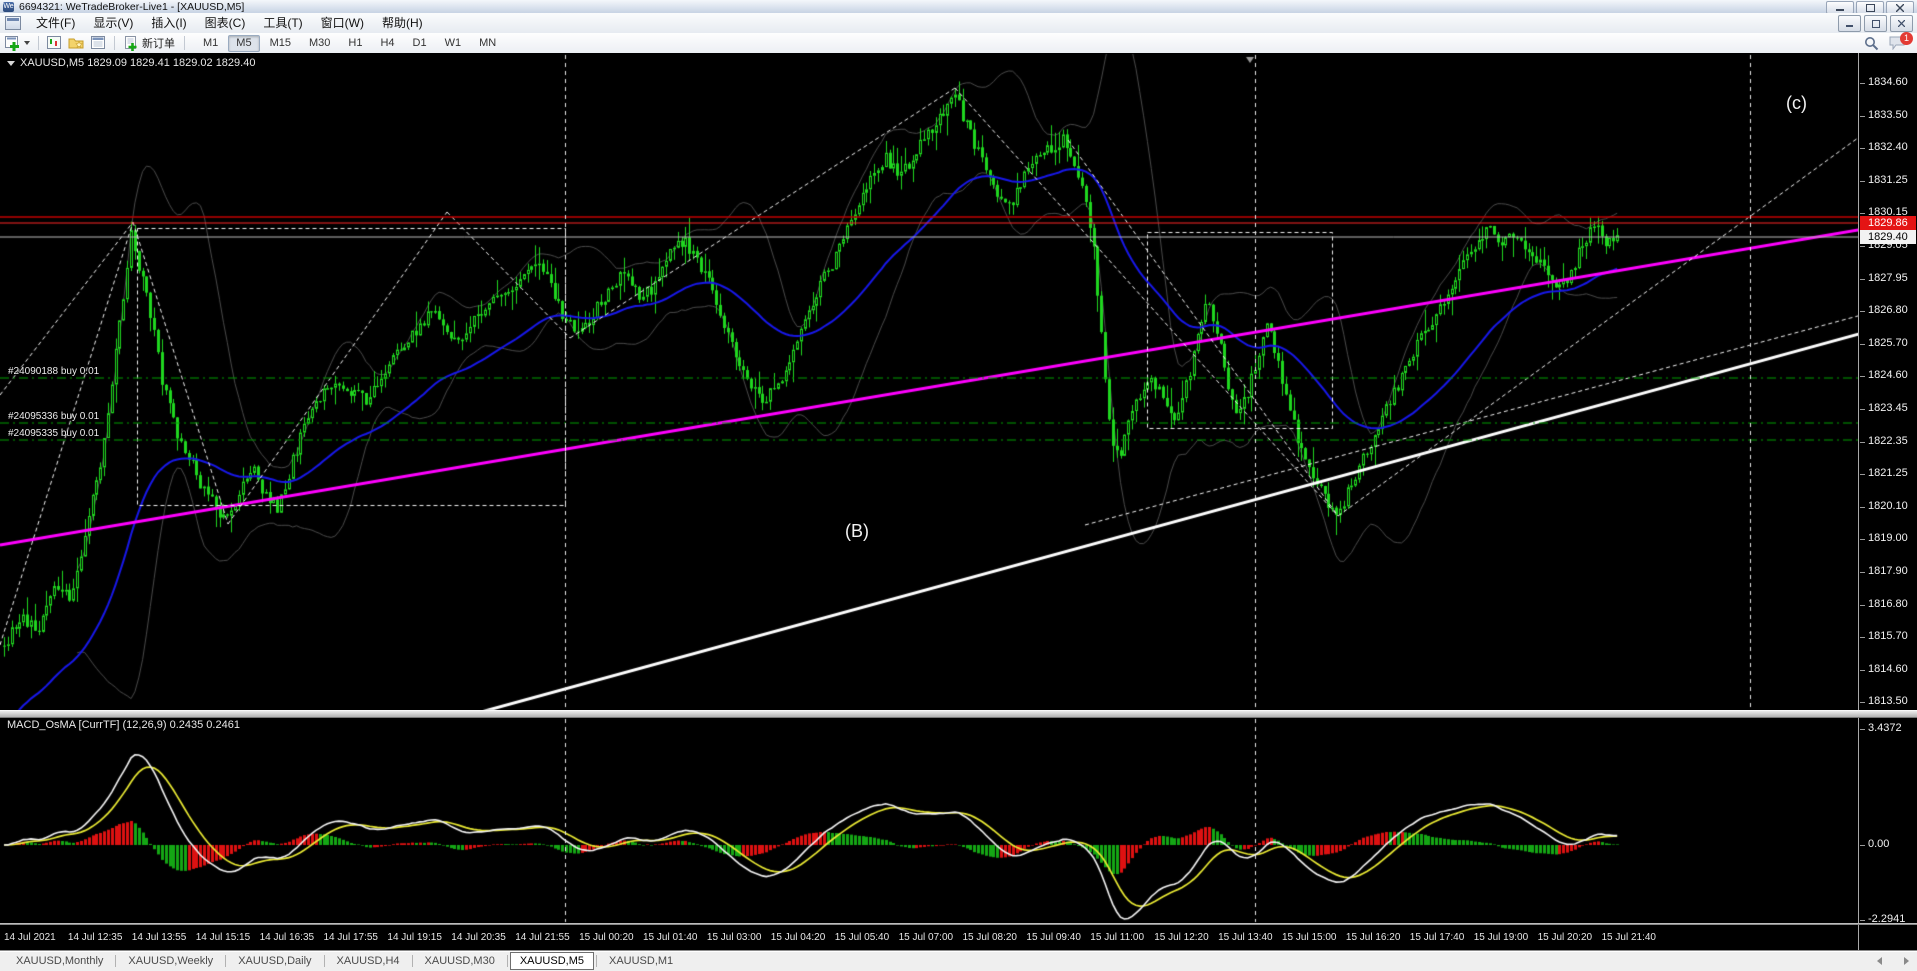  What do you see at coordinates (453, 42) in the screenshot?
I see `timeframe-w1: W1` at bounding box center [453, 42].